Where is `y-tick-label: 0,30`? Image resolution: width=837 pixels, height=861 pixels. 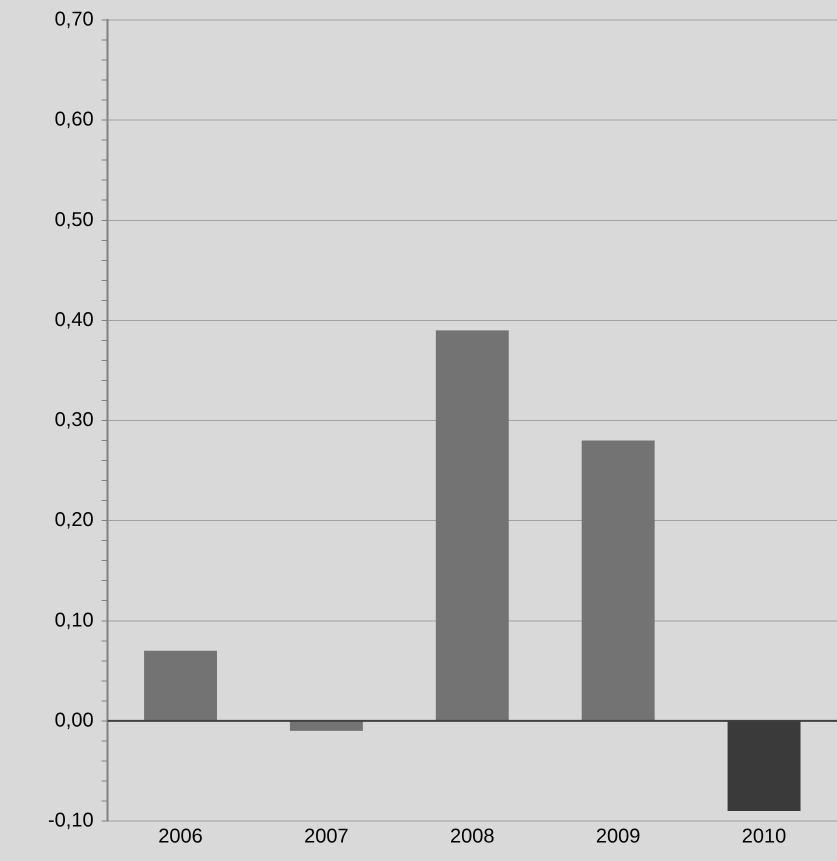
y-tick-label: 0,30 is located at coordinates (74, 420).